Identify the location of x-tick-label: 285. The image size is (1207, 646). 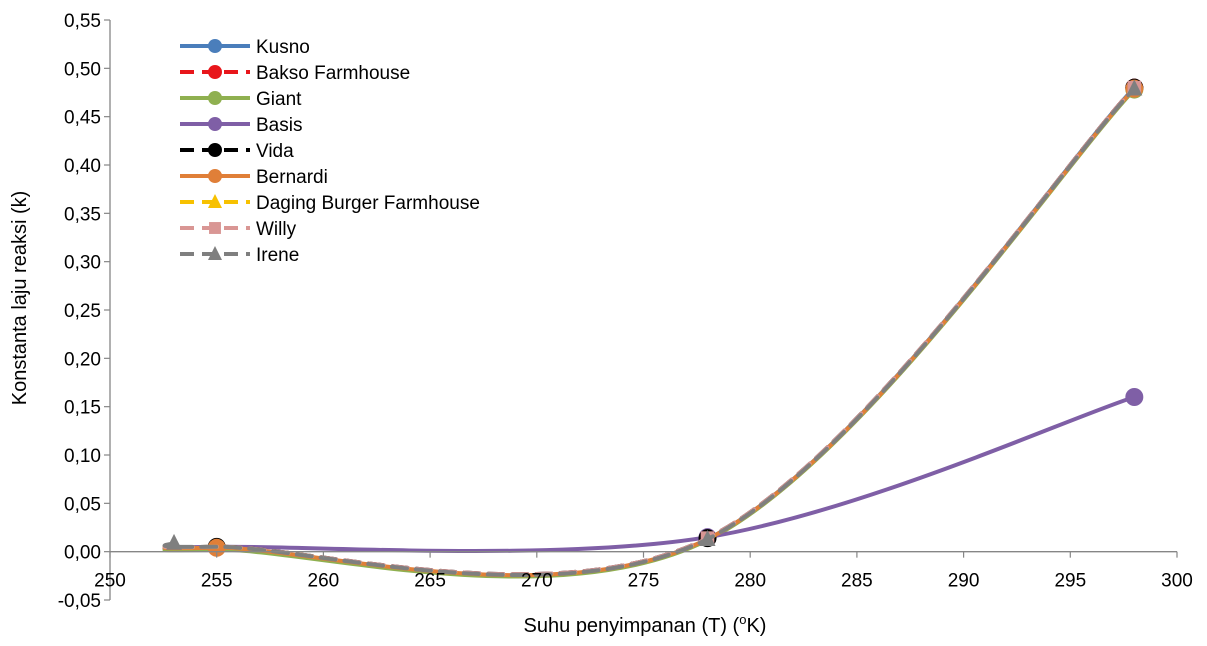
(857, 581).